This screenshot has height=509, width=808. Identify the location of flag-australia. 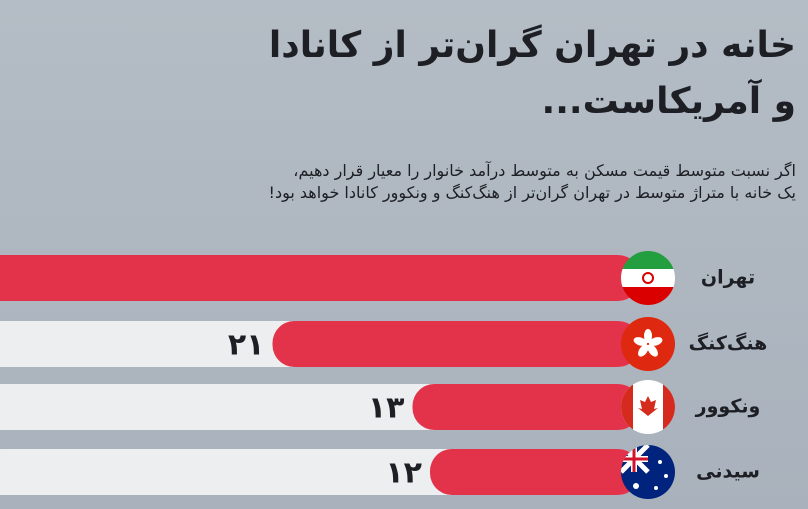
(648, 472).